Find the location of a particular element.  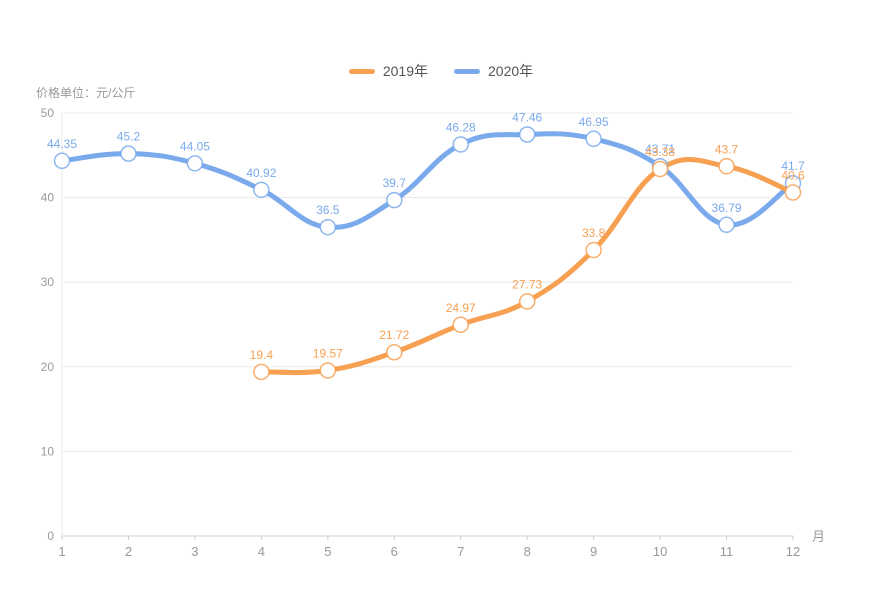

chart-legend: 2019年 2020年 is located at coordinates (441, 71).